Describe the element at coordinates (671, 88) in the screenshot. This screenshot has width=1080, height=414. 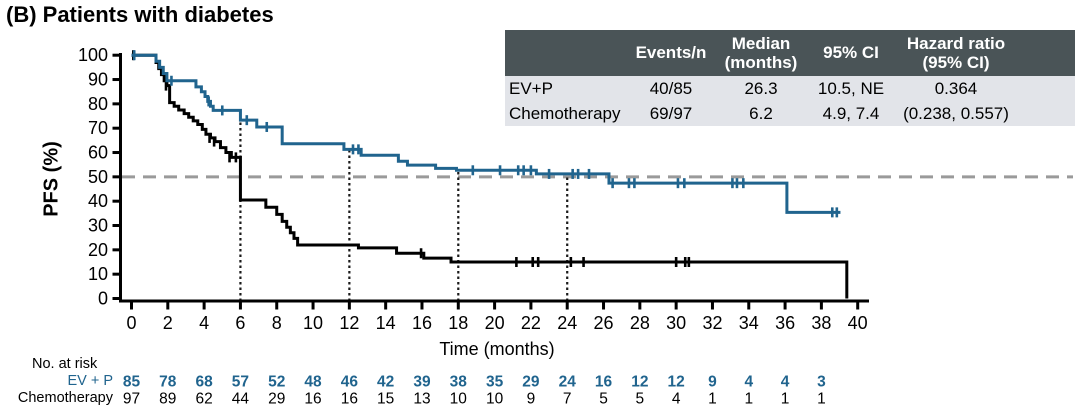
I see `events-n-value: 40/85` at that location.